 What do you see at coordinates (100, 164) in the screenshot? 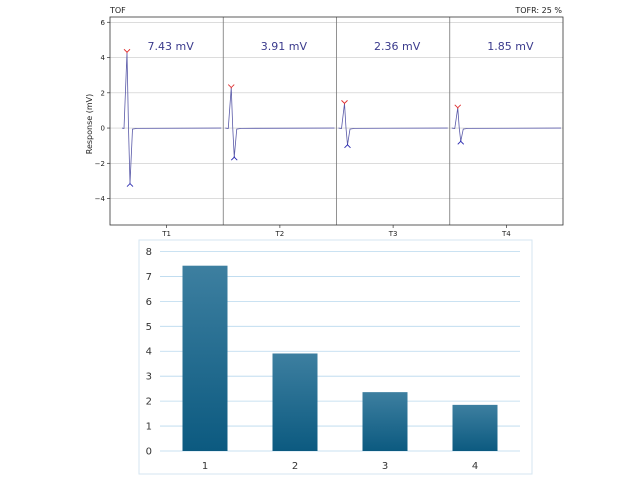
I see `tof-y-tick-label: −2` at bounding box center [100, 164].